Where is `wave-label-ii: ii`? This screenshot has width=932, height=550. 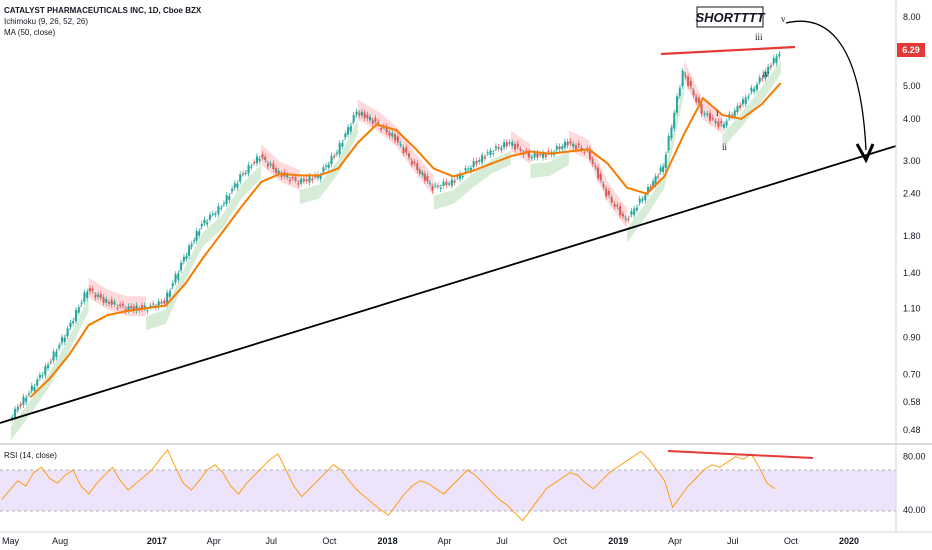
wave-label-ii: ii is located at coordinates (725, 147).